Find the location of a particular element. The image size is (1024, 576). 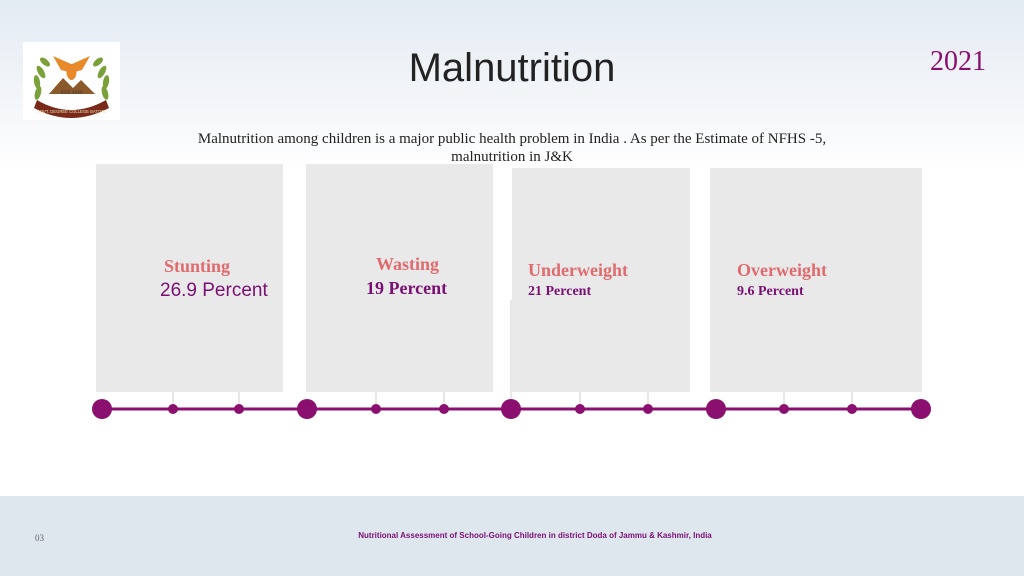

overweight-label: Overweight is located at coordinates (782, 270).